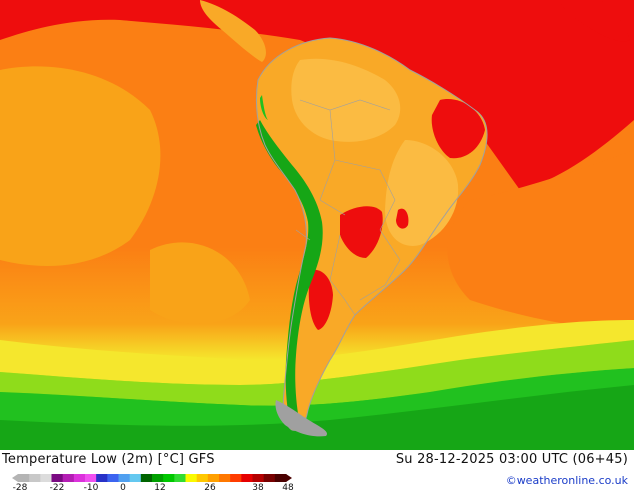 This screenshot has width=634, height=493. What do you see at coordinates (15, 478) in the screenshot?
I see `legend-min-arrow` at bounding box center [15, 478].